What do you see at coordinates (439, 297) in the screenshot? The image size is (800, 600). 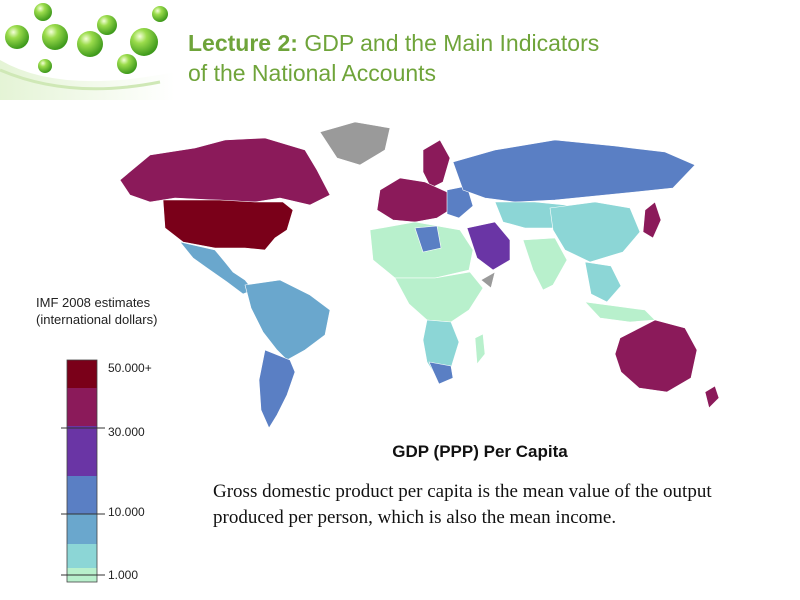 I see `region-central-africa` at bounding box center [439, 297].